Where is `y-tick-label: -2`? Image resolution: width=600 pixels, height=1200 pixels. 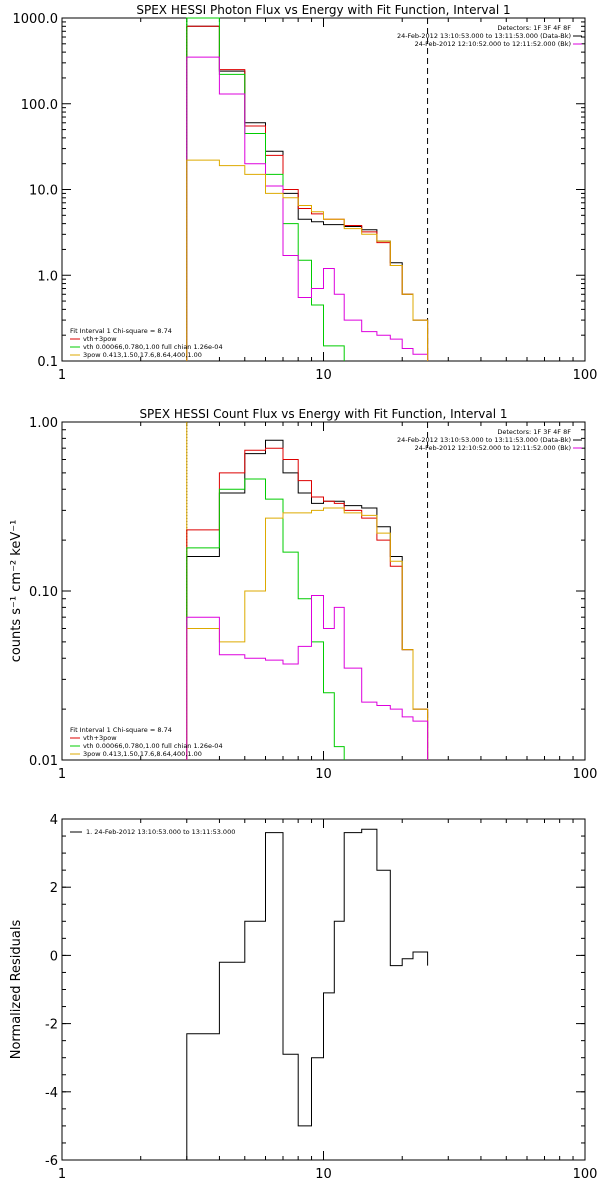
y-tick-label: -2 is located at coordinates (51, 1025).